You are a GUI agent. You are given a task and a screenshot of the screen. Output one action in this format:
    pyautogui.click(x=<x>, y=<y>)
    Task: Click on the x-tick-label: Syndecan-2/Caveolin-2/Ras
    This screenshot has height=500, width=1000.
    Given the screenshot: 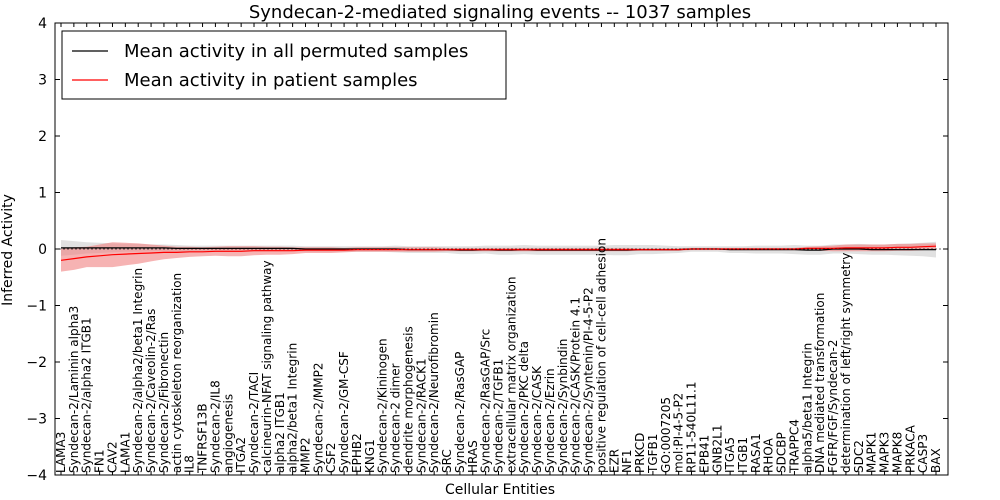 What is the action you would take?
    pyautogui.click(x=151, y=391)
    